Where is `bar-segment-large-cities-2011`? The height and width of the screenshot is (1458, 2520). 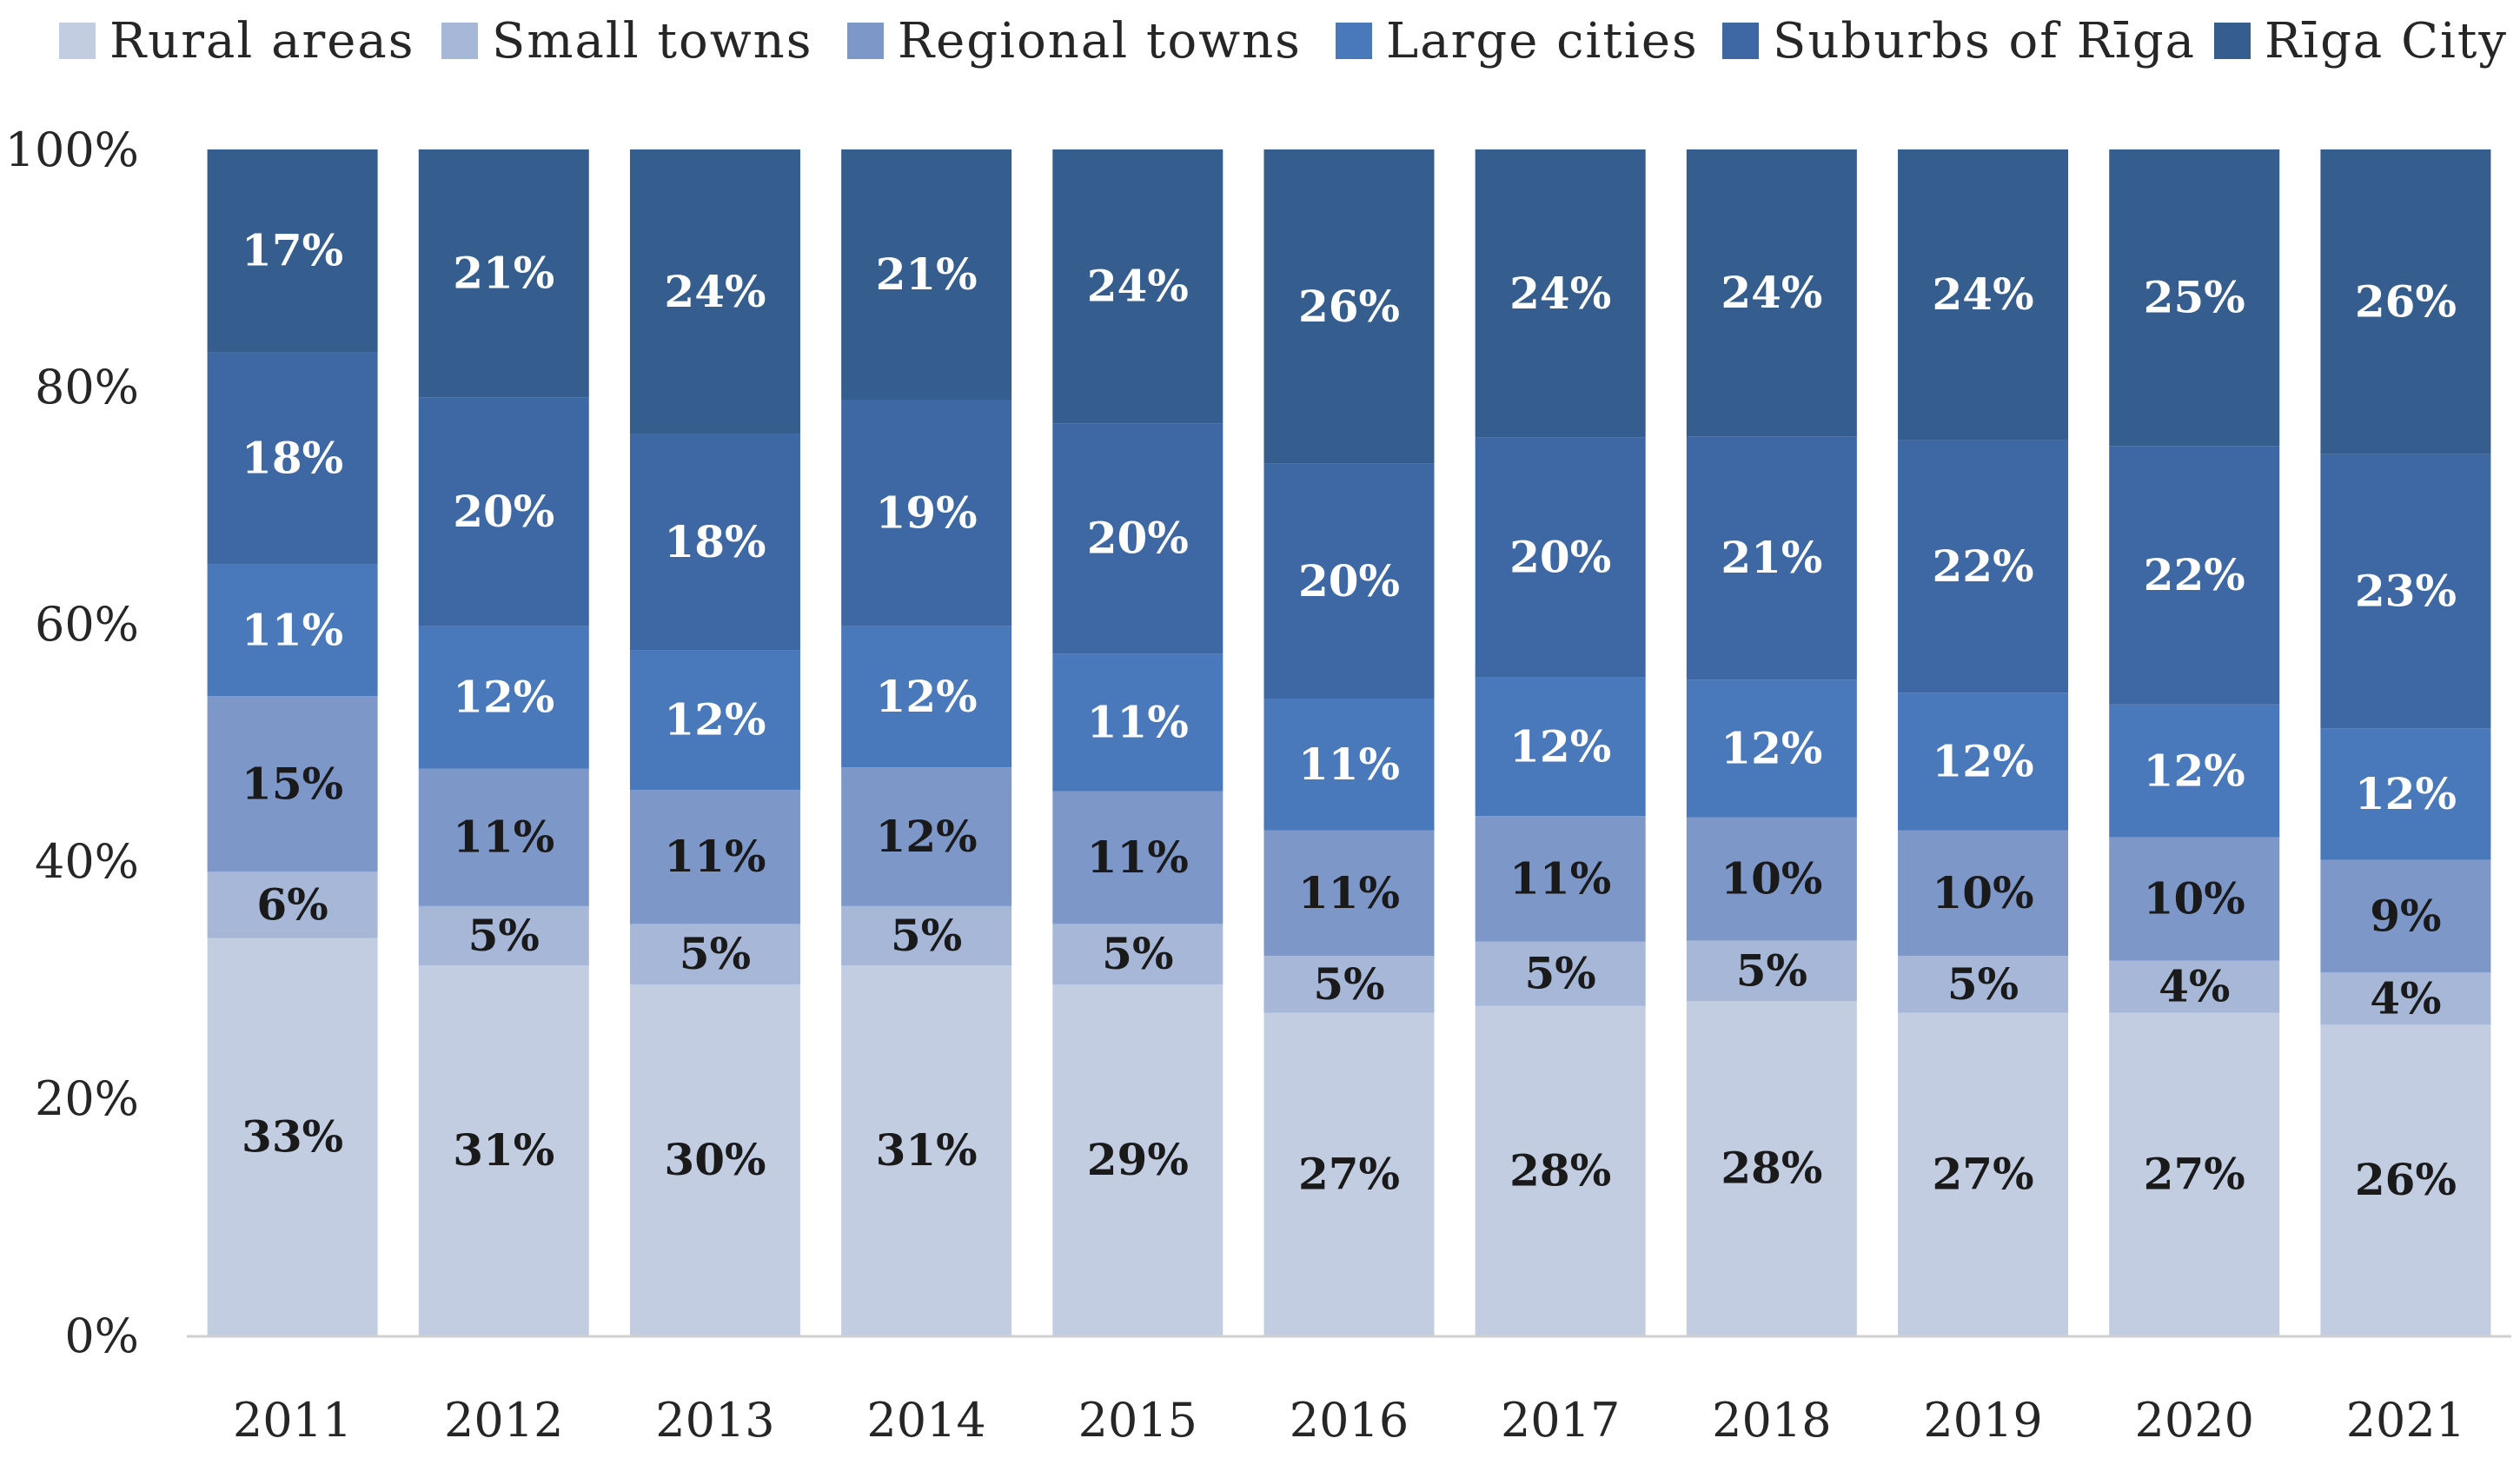
bar-segment-large-cities-2011 is located at coordinates (292, 630).